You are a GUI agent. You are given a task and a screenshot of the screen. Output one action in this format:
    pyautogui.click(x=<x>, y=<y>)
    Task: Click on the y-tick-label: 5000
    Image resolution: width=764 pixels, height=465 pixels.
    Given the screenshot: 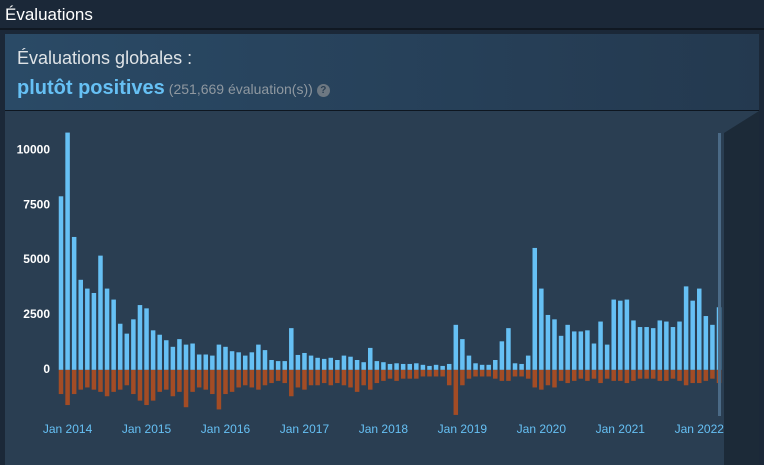 What is the action you would take?
    pyautogui.click(x=36, y=259)
    